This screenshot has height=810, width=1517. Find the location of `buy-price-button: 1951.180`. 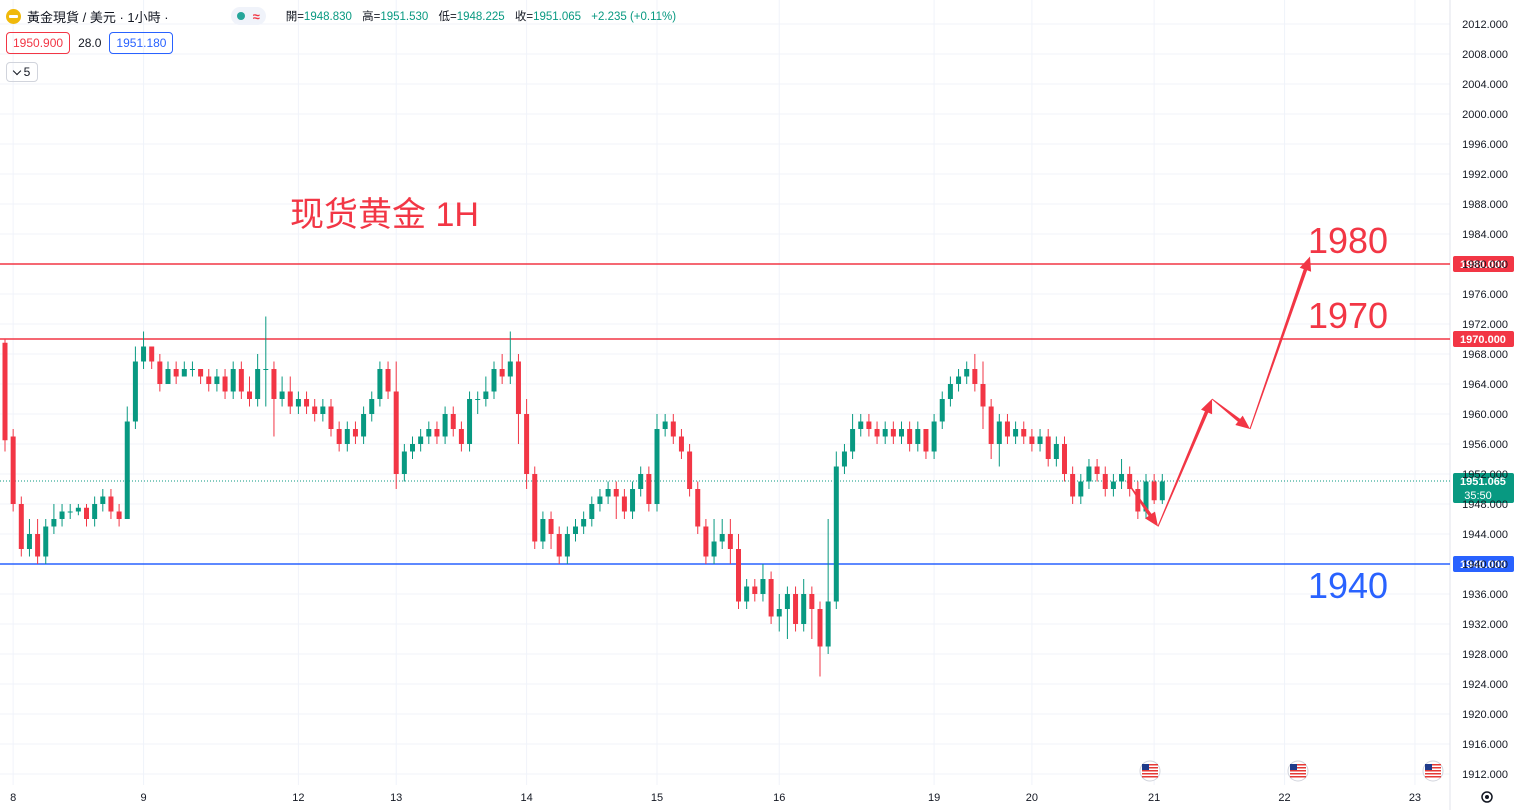

buy-price-button: 1951.180 is located at coordinates (141, 43).